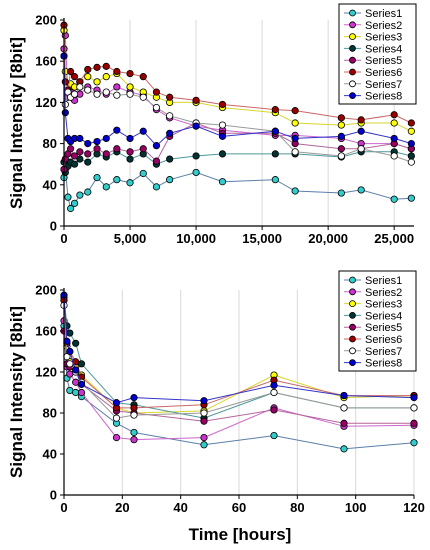 The height and width of the screenshot is (550, 430). I want to click on x-tick-label: 20,000, so click(328, 238).